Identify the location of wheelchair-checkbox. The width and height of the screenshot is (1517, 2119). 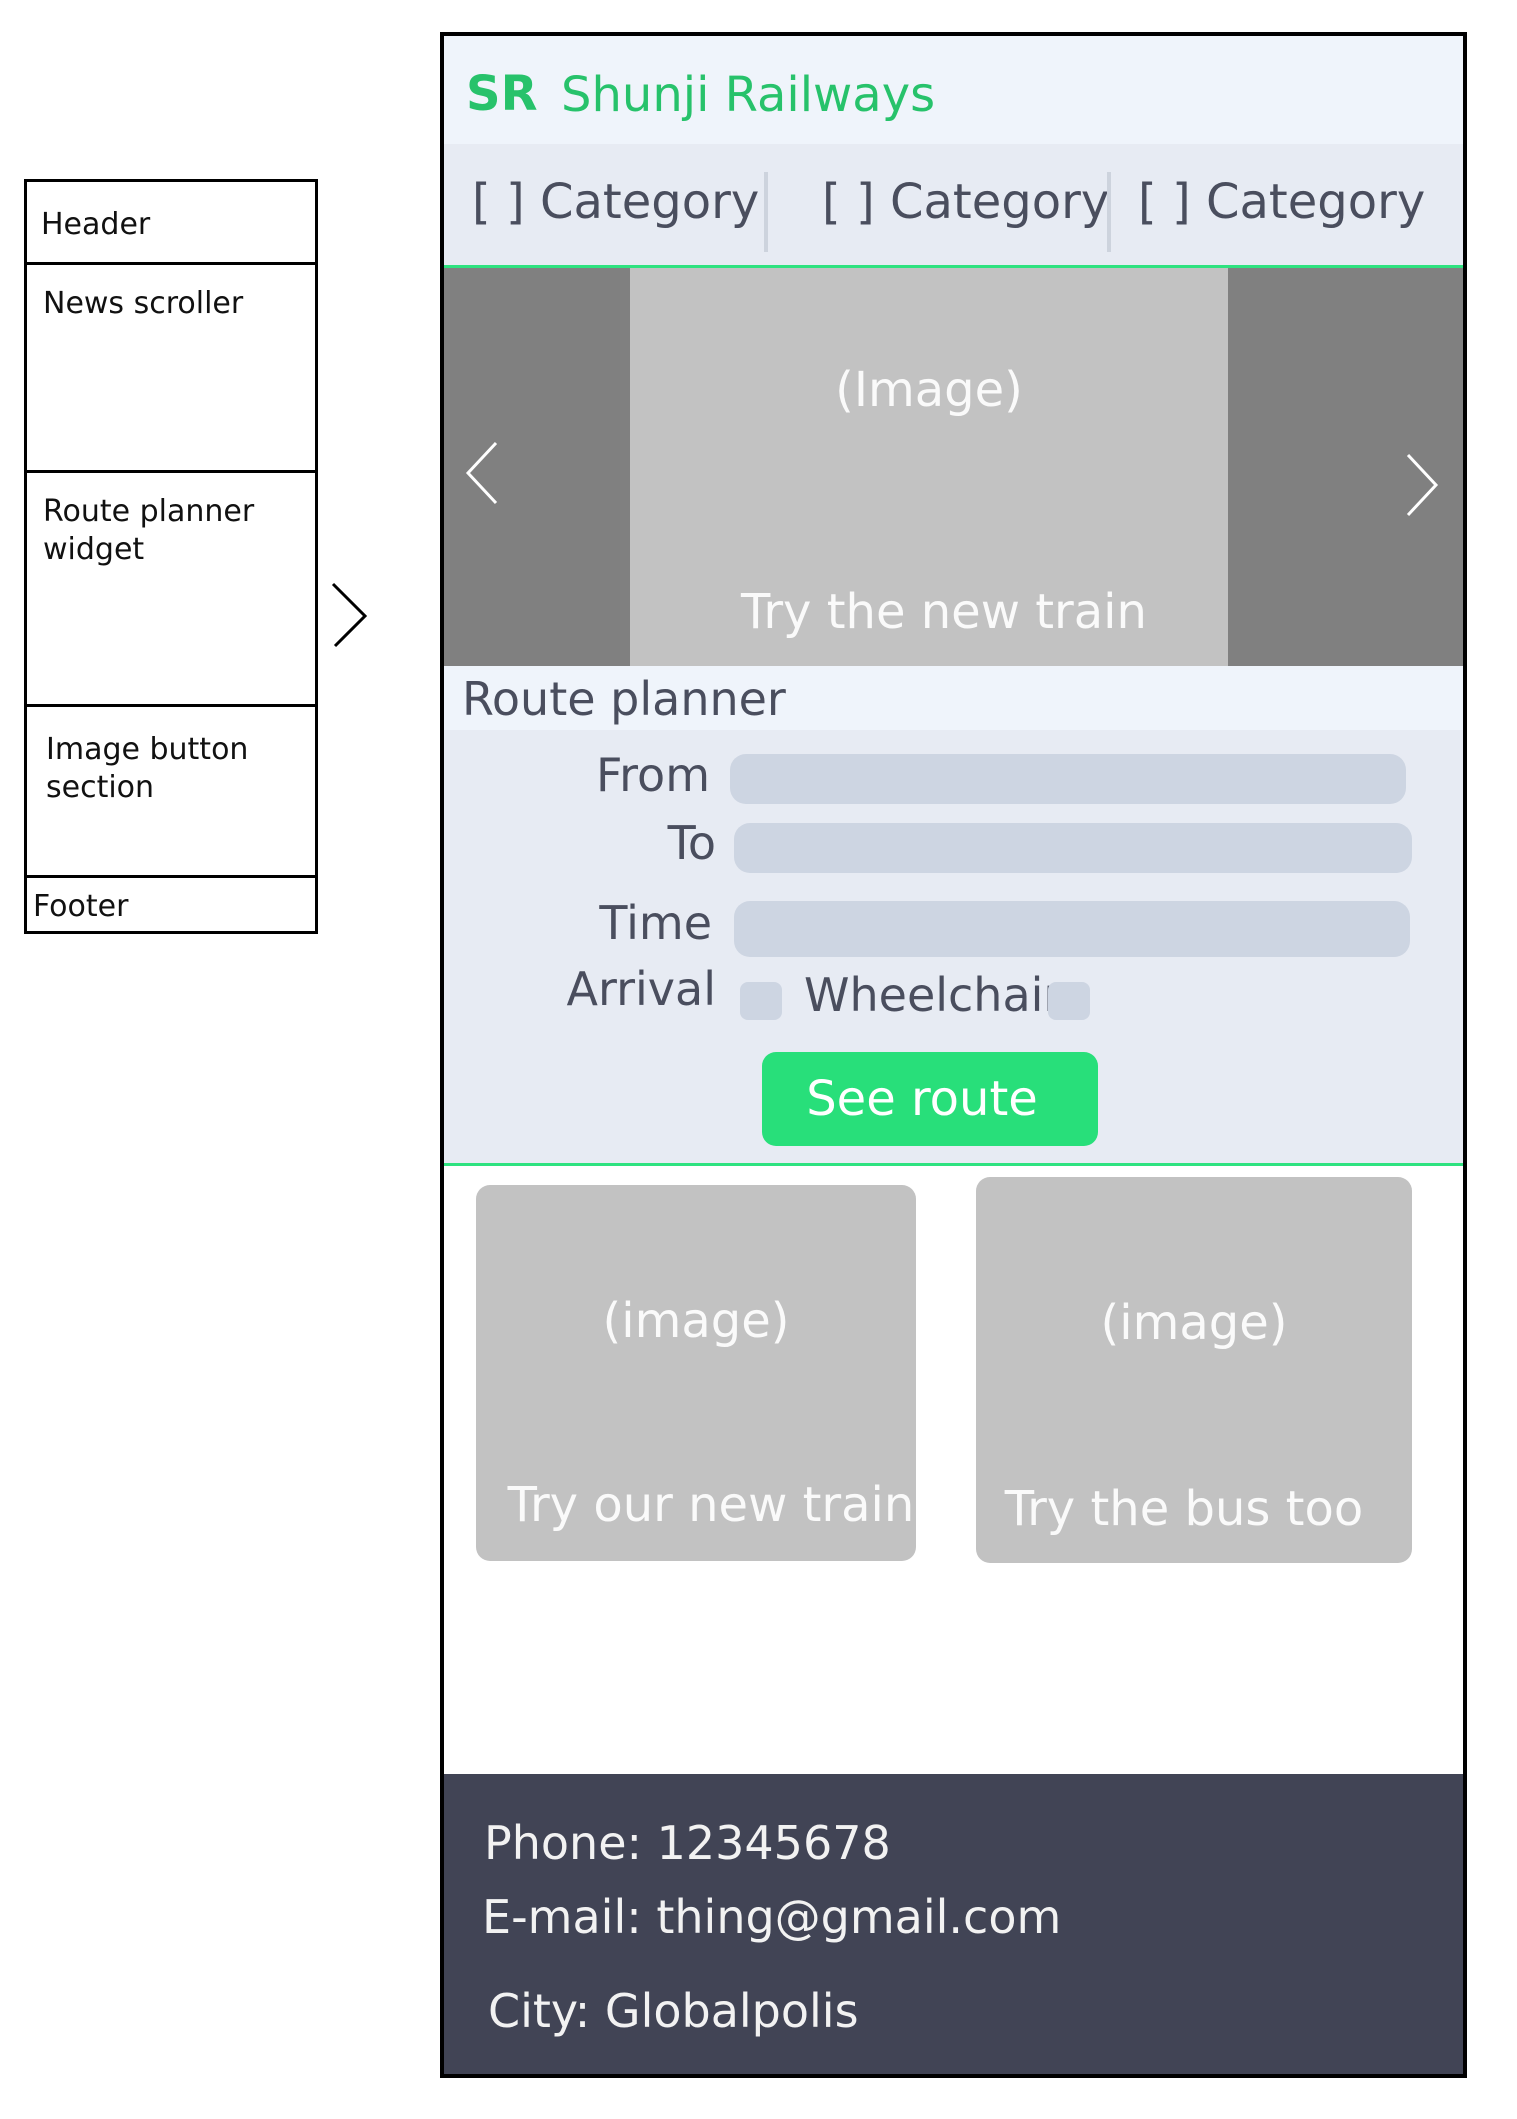
(1069, 1001).